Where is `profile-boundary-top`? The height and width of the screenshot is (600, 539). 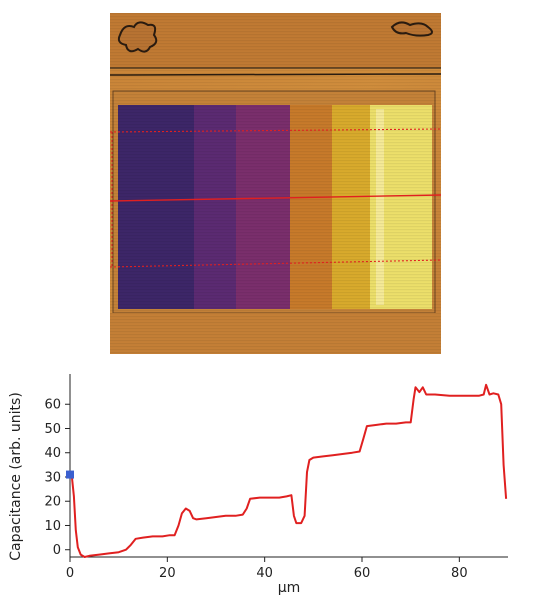
profile-boundary-top is located at coordinates (275, 130).